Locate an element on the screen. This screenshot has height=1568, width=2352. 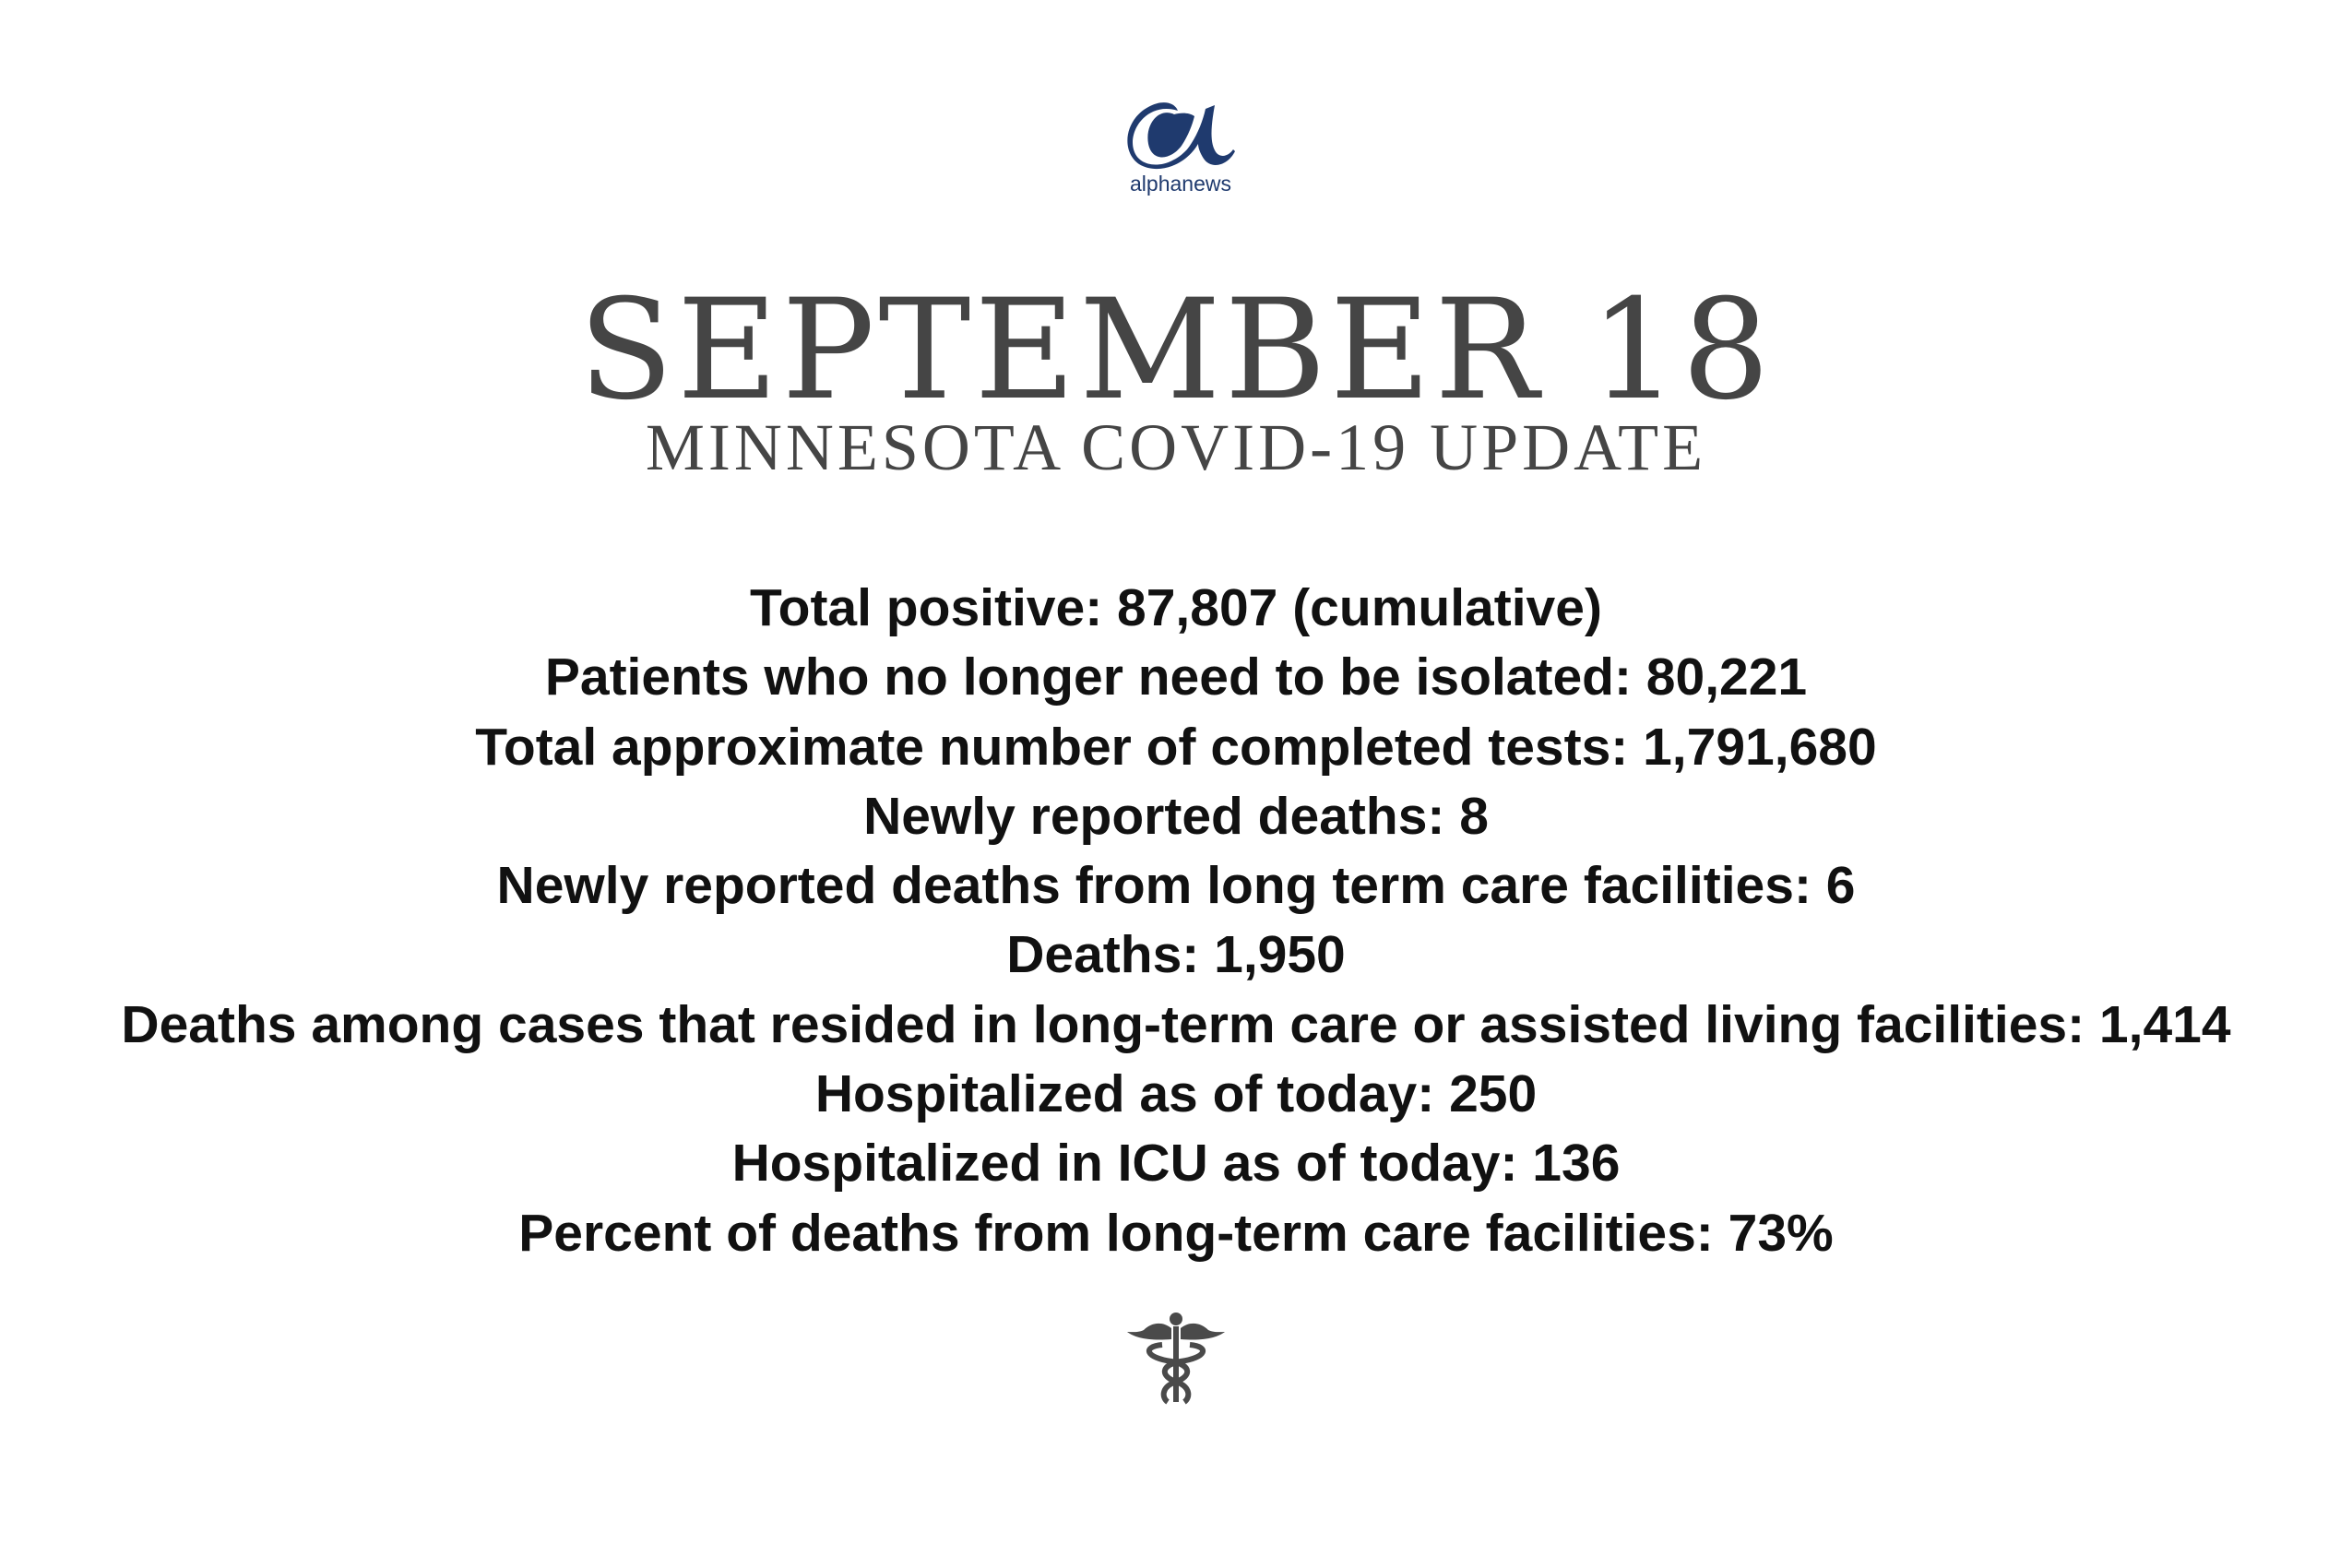
caduceus-icon is located at coordinates (1176, 1363).